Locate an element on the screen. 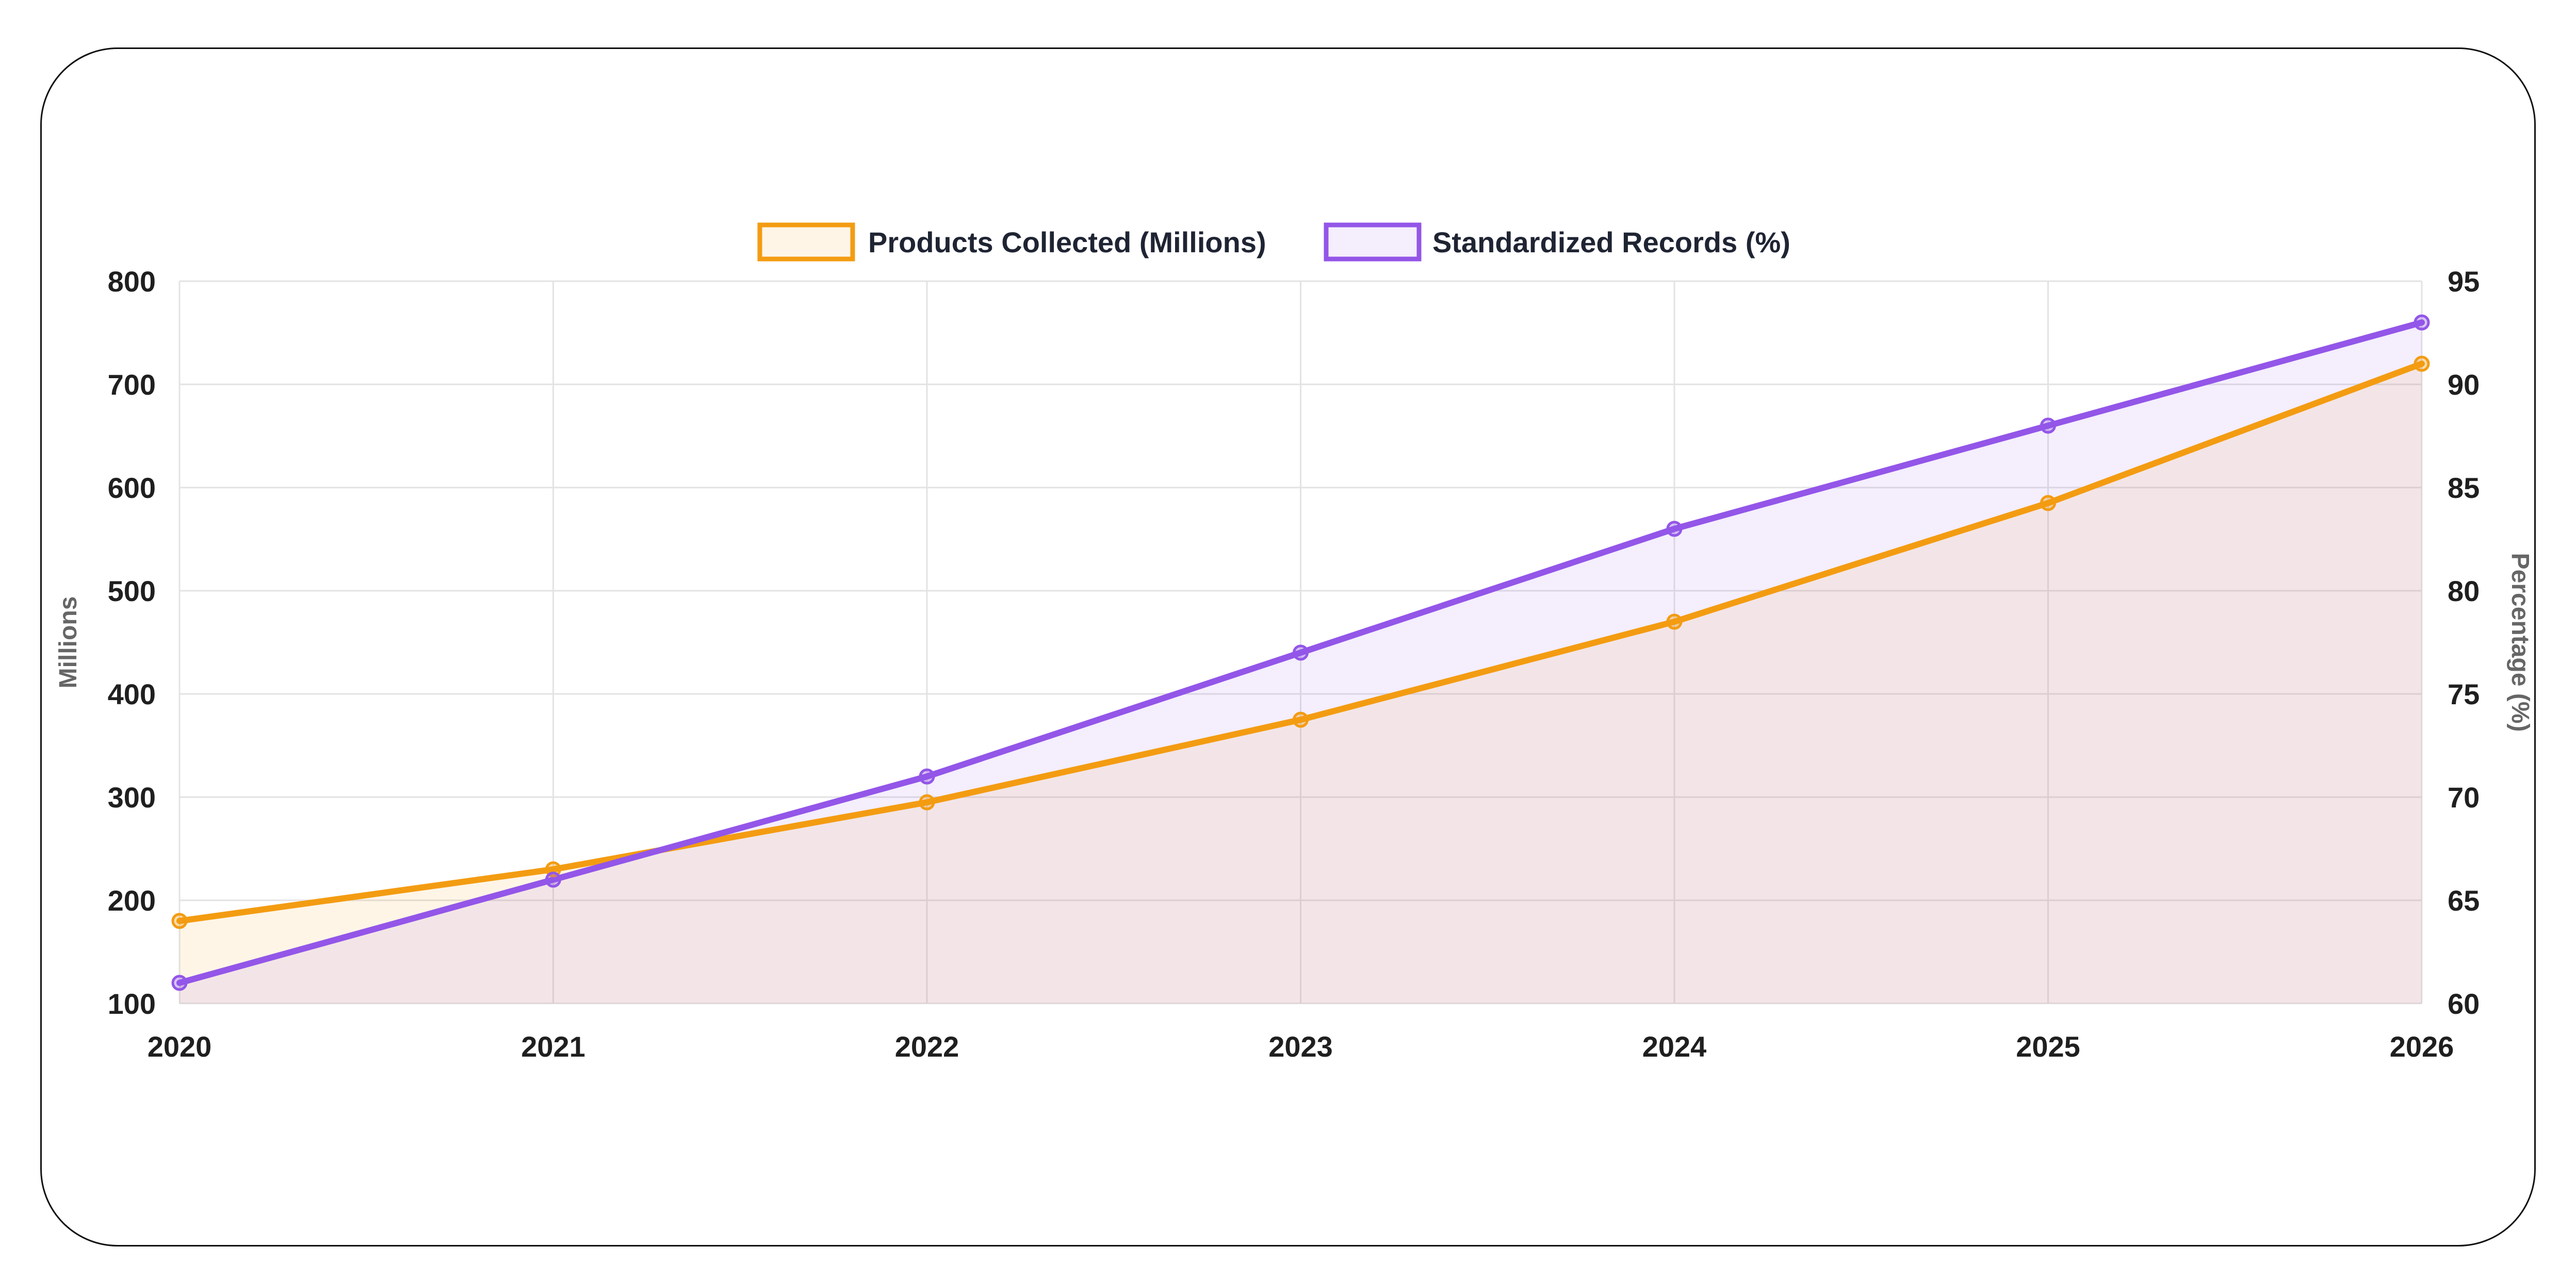 This screenshot has height=1279, width=2576. left-tick-label: 600 is located at coordinates (132, 488).